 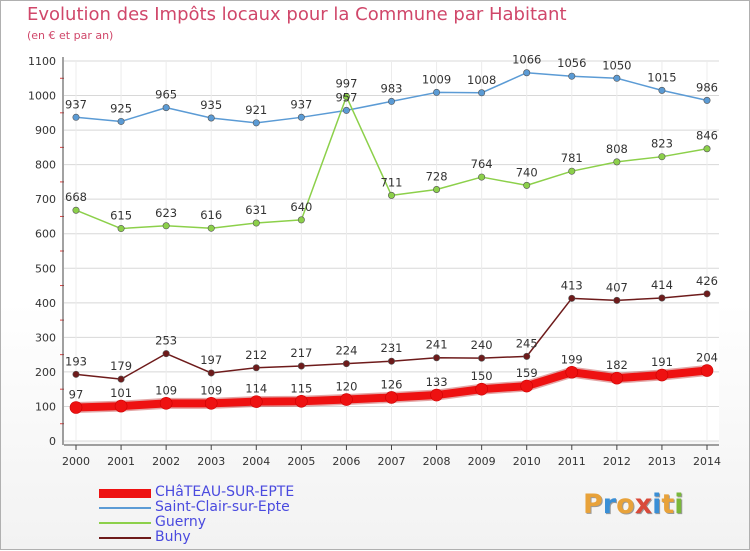 I want to click on logo-letter: r, so click(x=609, y=504).